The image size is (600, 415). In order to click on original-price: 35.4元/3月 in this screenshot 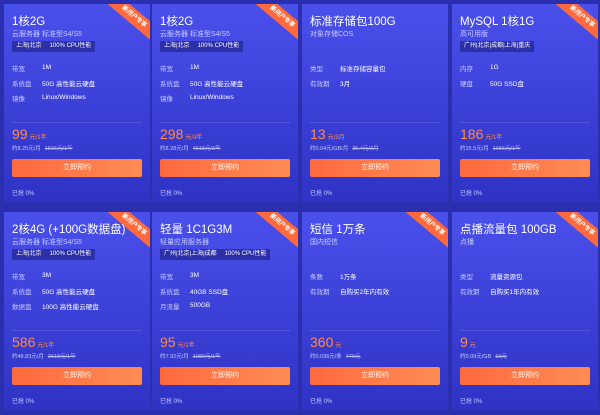, I will do `click(365, 149)`.